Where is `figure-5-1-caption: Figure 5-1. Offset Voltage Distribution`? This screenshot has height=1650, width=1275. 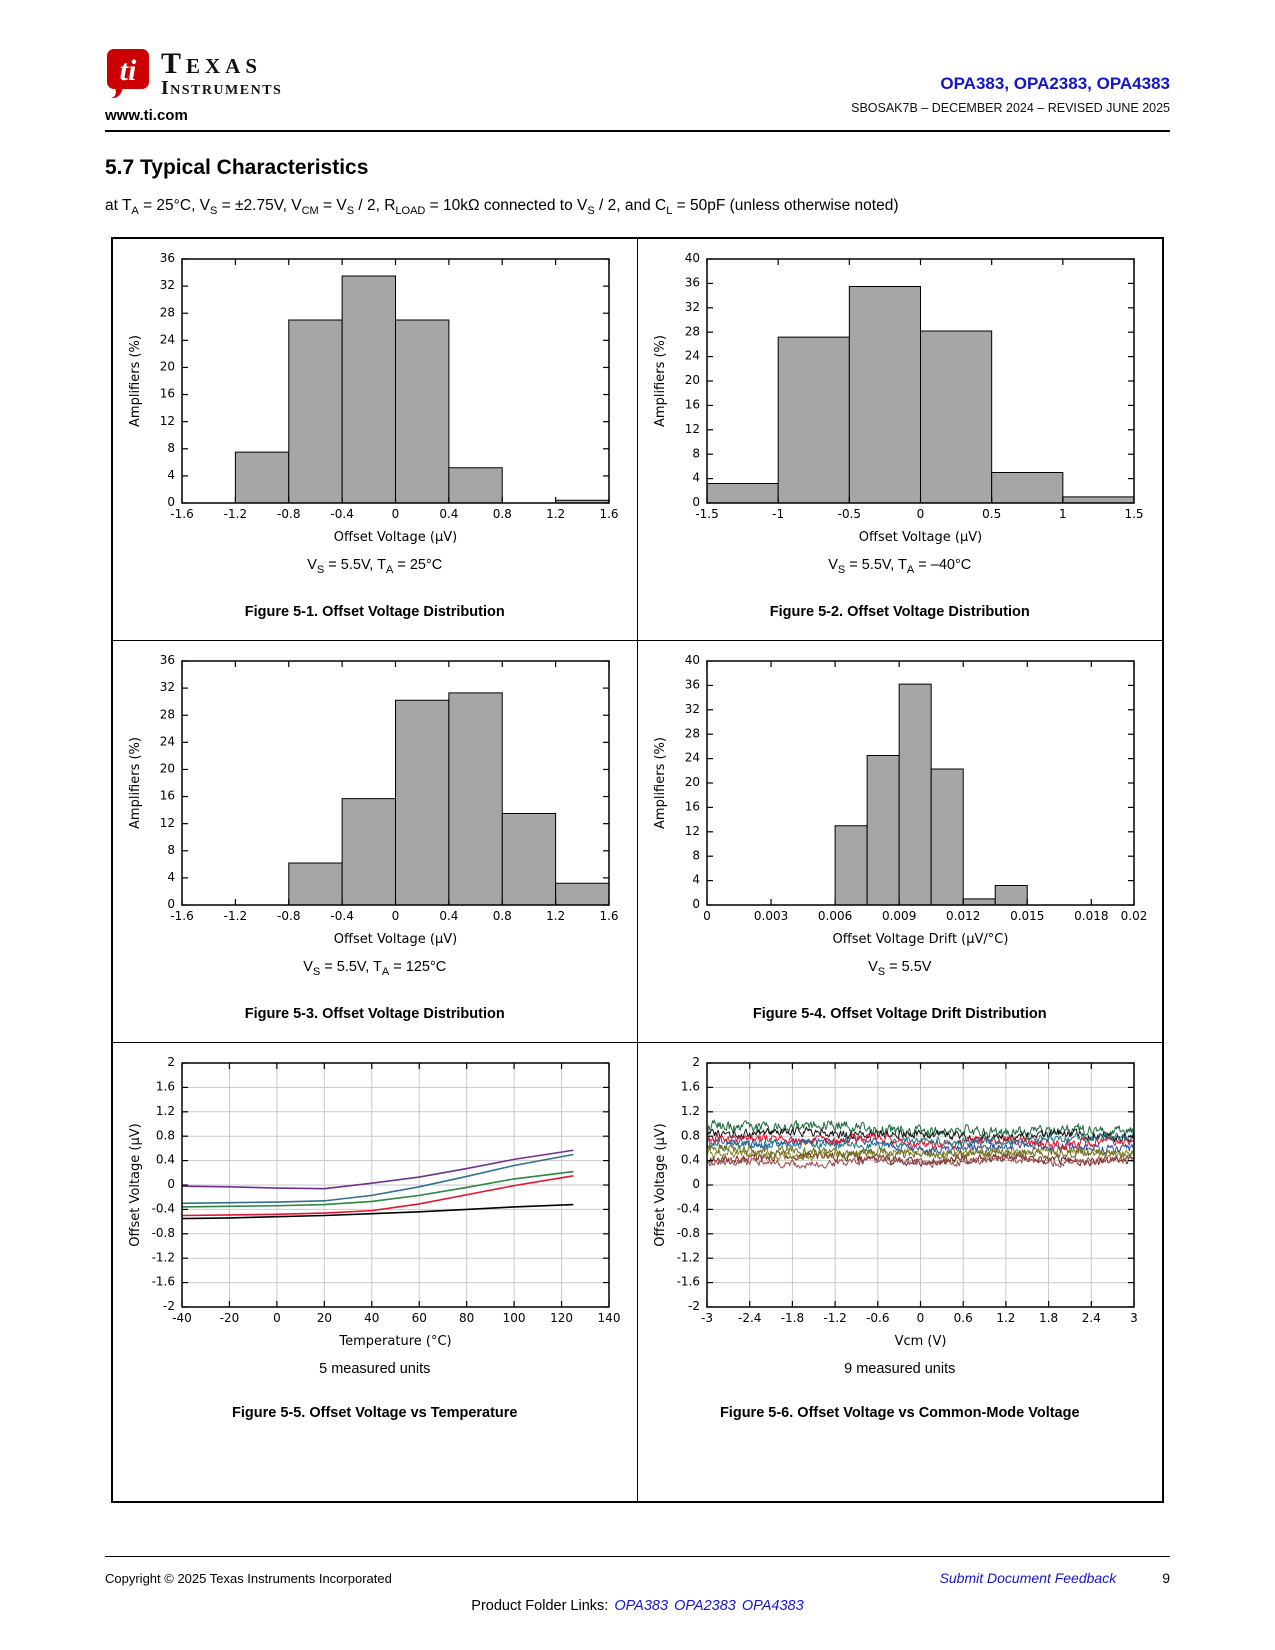 figure-5-1-caption: Figure 5-1. Offset Voltage Distribution is located at coordinates (374, 611).